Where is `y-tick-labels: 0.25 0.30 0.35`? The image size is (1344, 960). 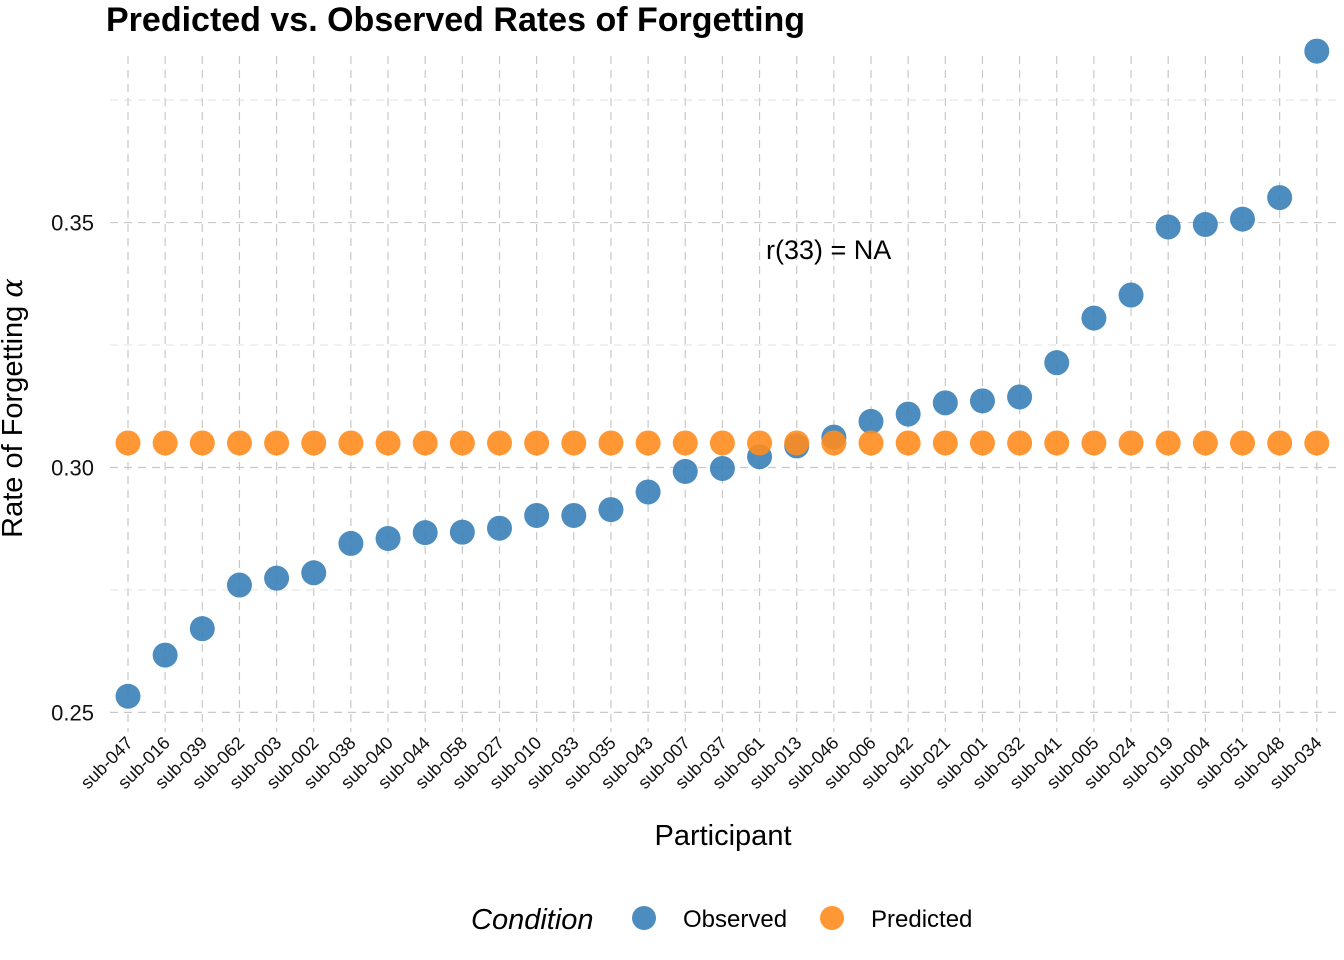
y-tick-labels: 0.25 0.30 0.35 is located at coordinates (72, 468).